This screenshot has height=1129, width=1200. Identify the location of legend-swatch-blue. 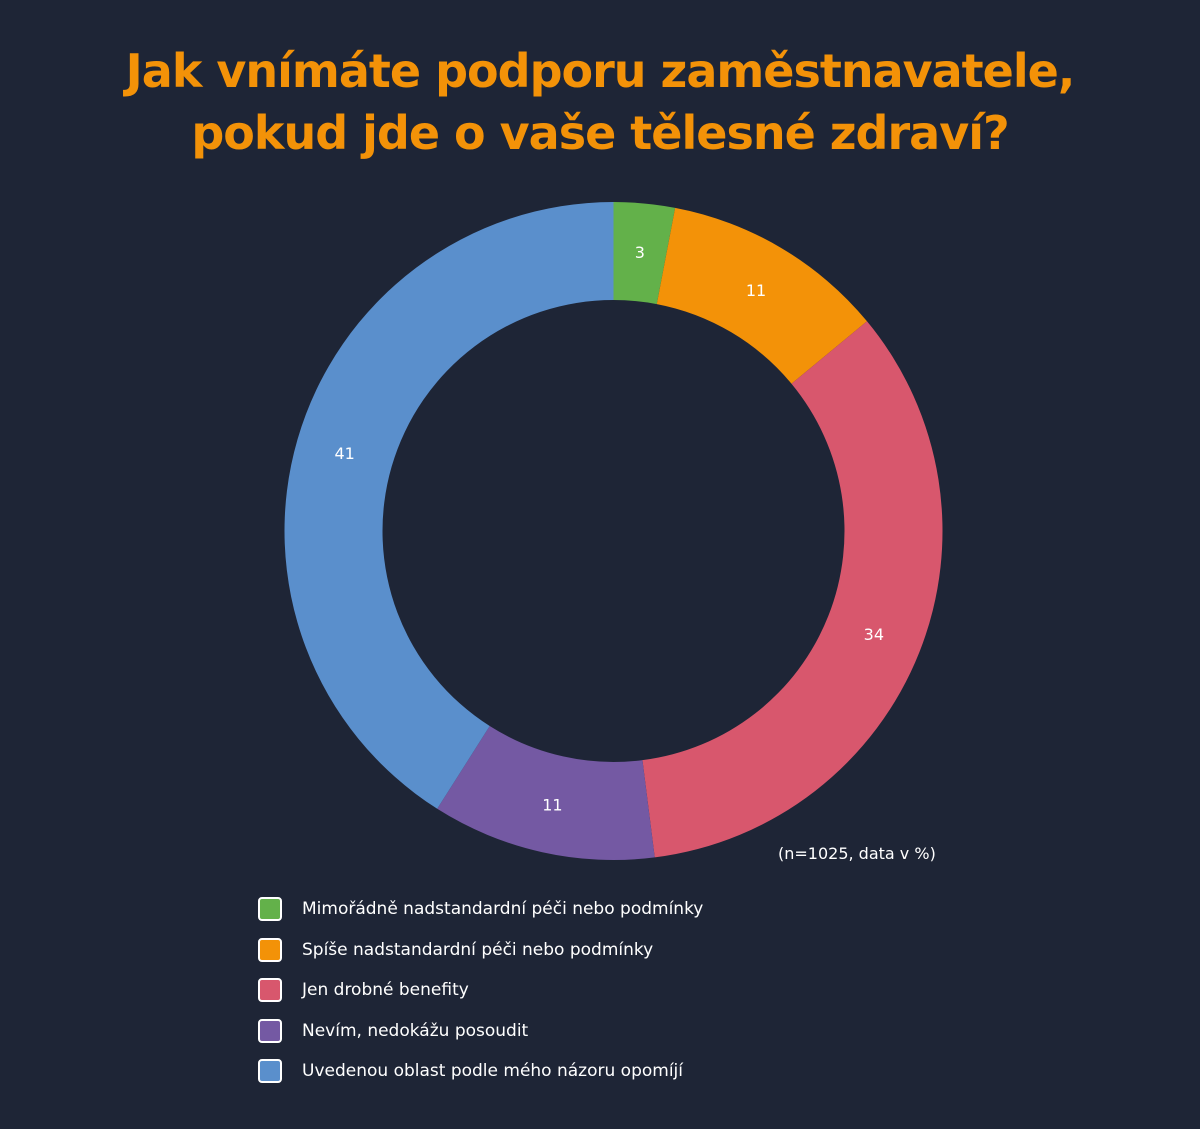
(270, 1071).